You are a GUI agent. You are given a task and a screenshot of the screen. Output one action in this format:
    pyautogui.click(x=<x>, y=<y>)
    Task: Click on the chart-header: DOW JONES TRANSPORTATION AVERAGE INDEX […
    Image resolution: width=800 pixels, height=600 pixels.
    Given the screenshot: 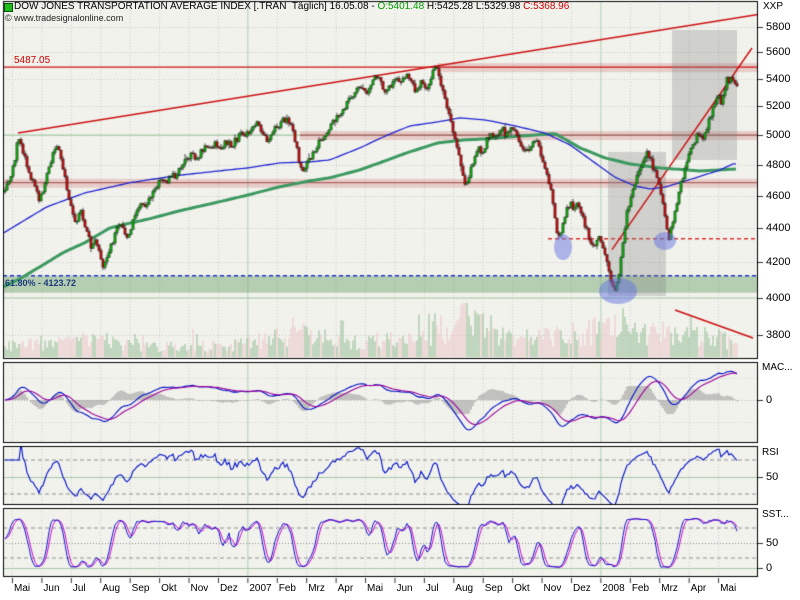 What is the action you would take?
    pyautogui.click(x=291, y=6)
    